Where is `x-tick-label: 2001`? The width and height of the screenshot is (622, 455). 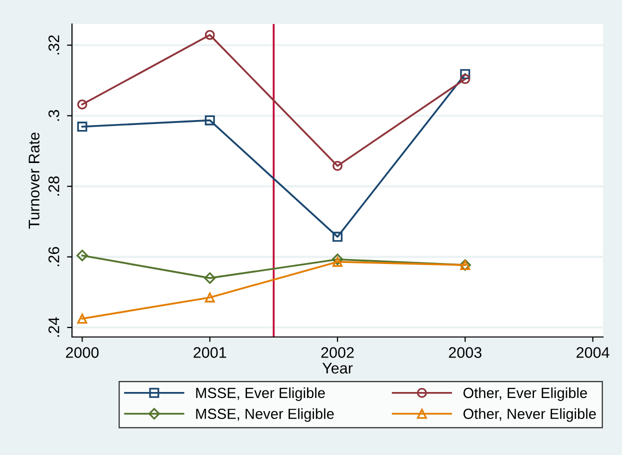 x-tick-label: 2001 is located at coordinates (210, 352).